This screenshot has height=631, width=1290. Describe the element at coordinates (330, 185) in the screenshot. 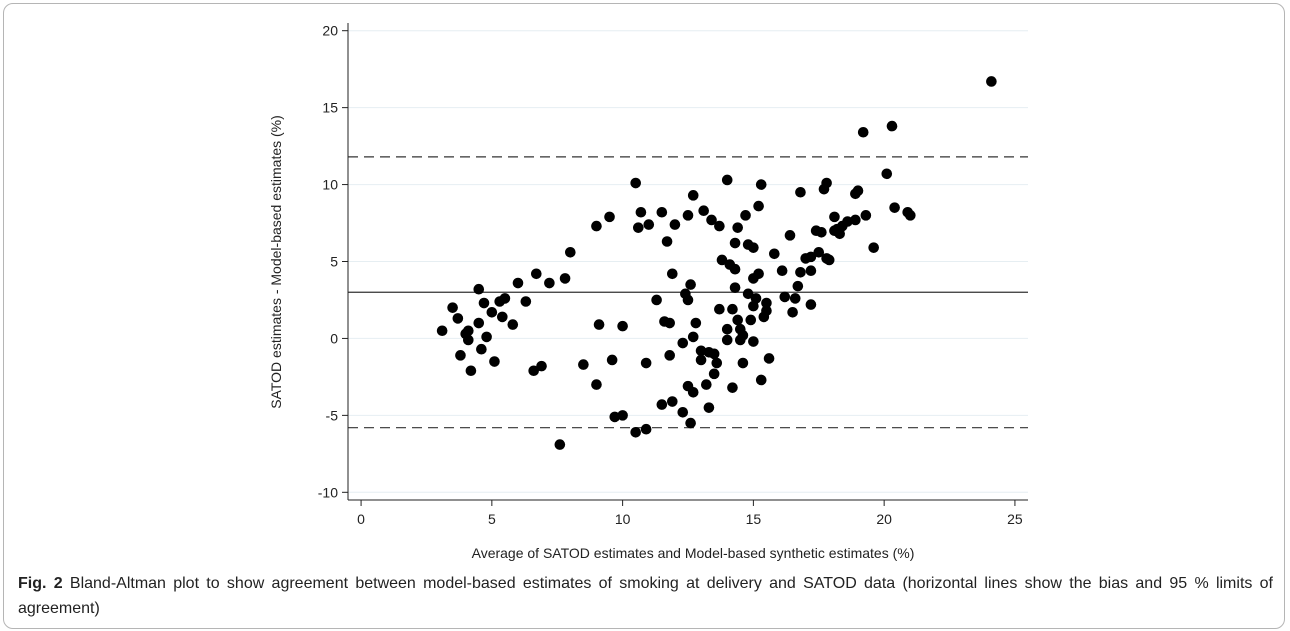

I see `y-tick-label: 10` at that location.